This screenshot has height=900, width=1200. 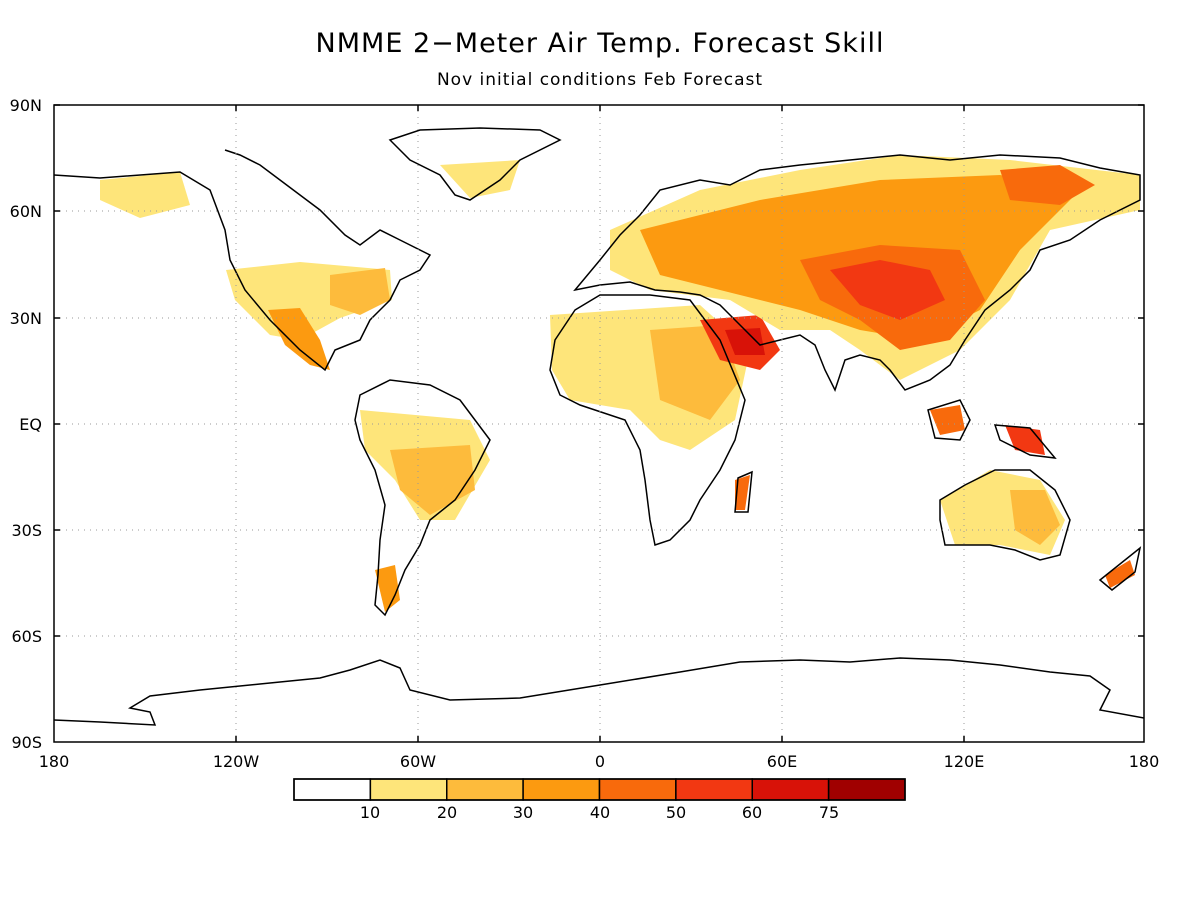 I want to click on color-bar, so click(x=599, y=789).